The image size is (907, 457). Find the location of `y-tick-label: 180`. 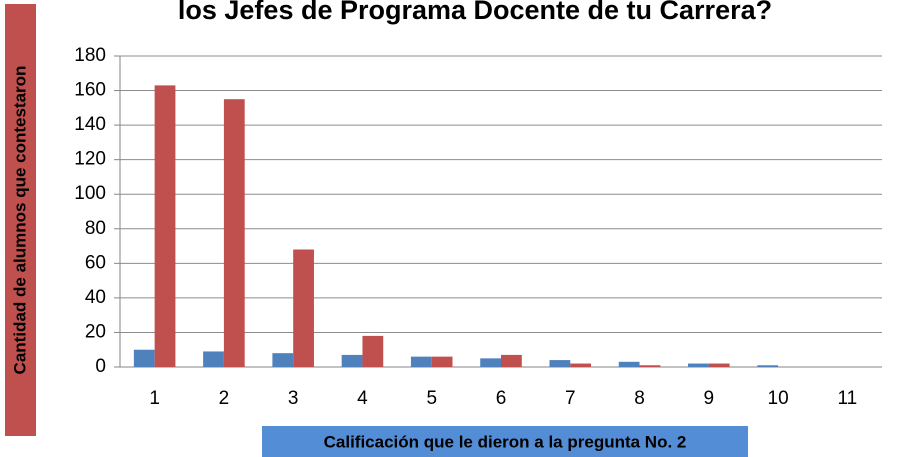

y-tick-label: 180 is located at coordinates (90, 55).